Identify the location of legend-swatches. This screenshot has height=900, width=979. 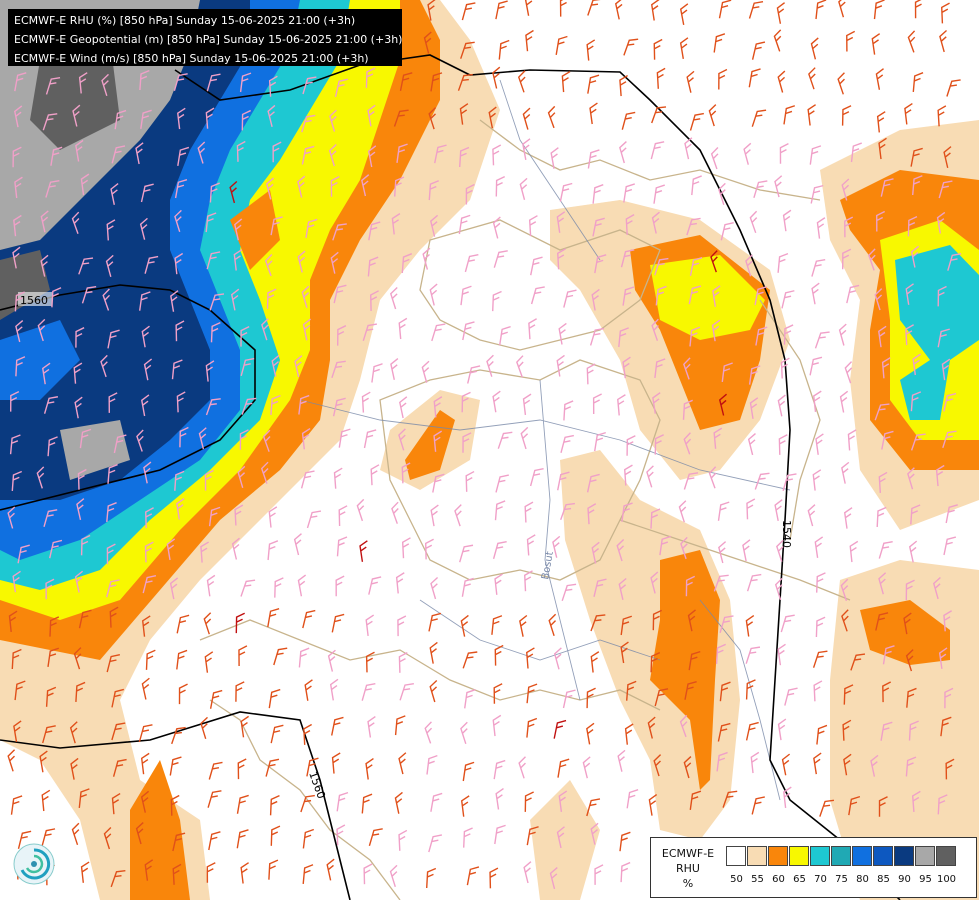
(841, 856).